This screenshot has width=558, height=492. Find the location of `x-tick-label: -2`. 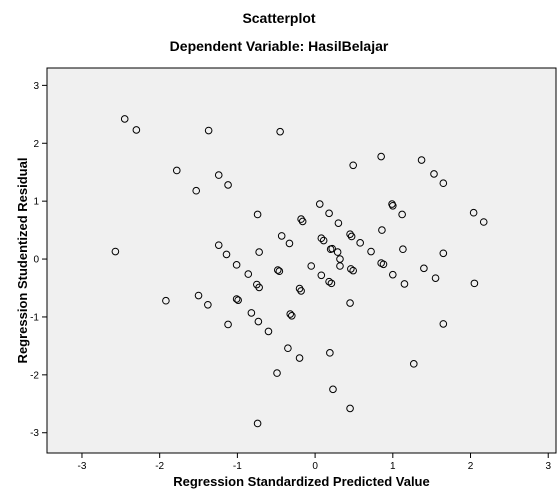

x-tick-label: -2 is located at coordinates (159, 466).